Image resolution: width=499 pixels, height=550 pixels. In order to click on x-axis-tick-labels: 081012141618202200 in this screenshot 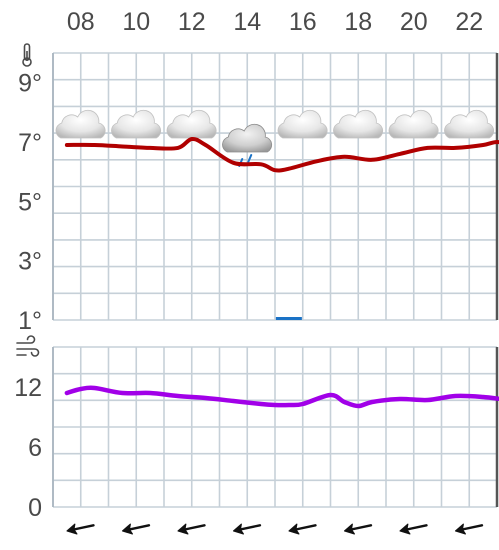, I will do `click(275, 22)`.